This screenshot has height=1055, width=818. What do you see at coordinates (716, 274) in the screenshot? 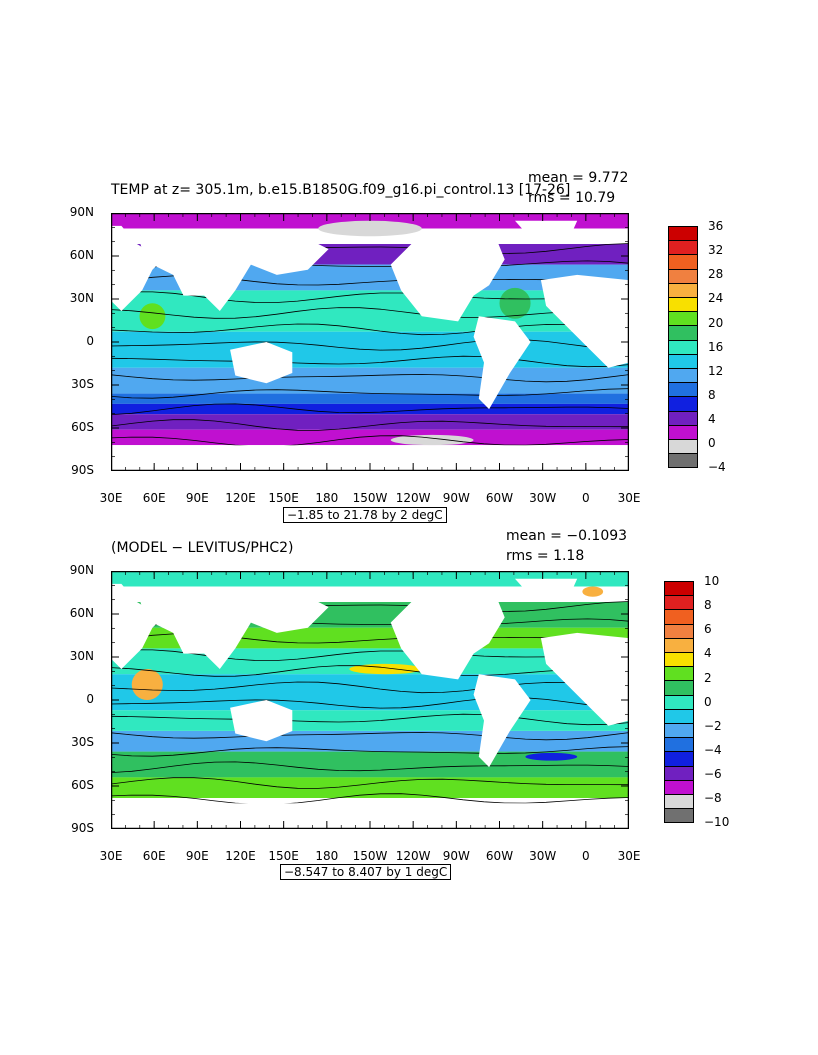
I see `colorbar-label: 28` at bounding box center [716, 274].